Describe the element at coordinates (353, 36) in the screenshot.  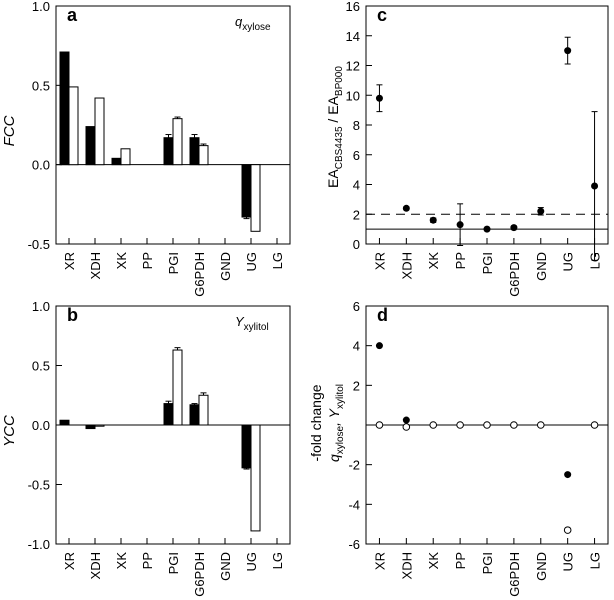
I see `y-tick-label: 14` at that location.